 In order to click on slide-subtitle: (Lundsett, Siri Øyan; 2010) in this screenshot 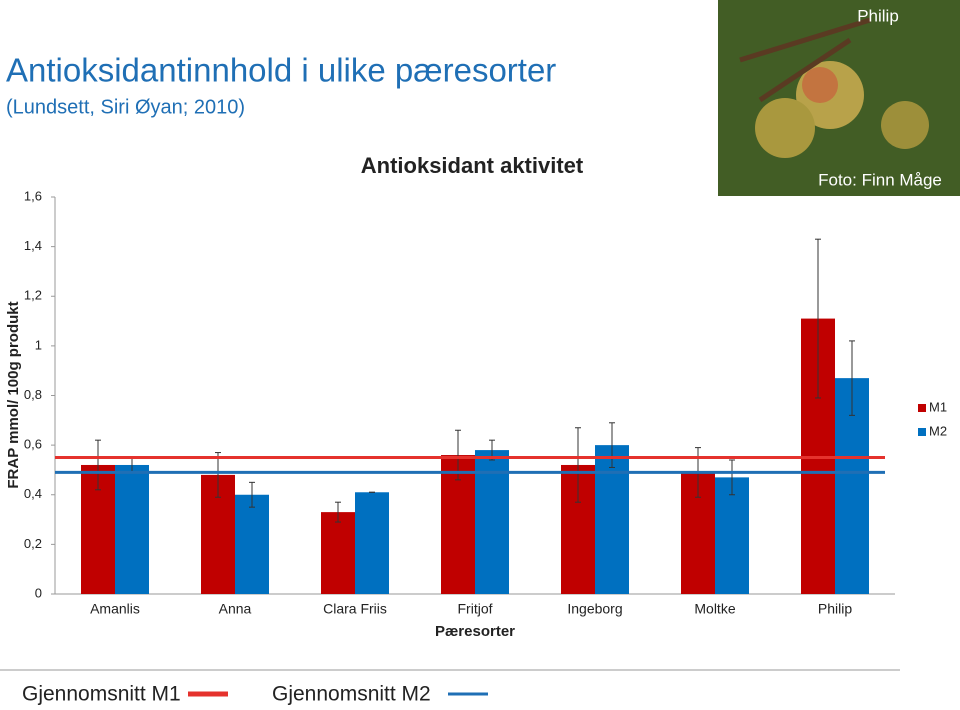, I will do `click(125, 107)`.